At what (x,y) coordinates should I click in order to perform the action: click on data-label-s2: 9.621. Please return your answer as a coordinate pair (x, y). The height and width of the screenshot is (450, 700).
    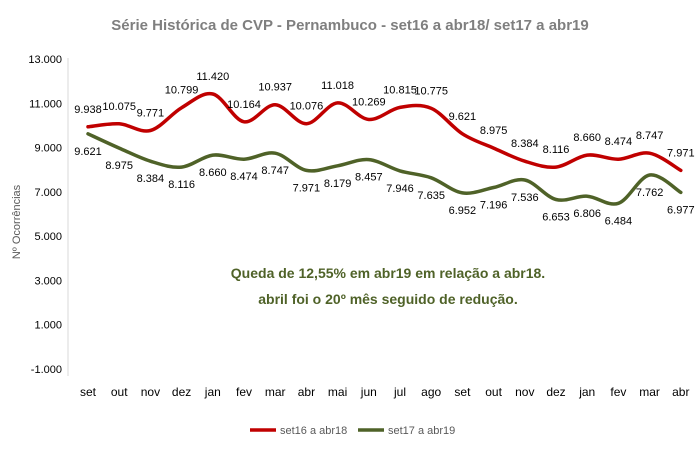
    Looking at the image, I should click on (88, 152).